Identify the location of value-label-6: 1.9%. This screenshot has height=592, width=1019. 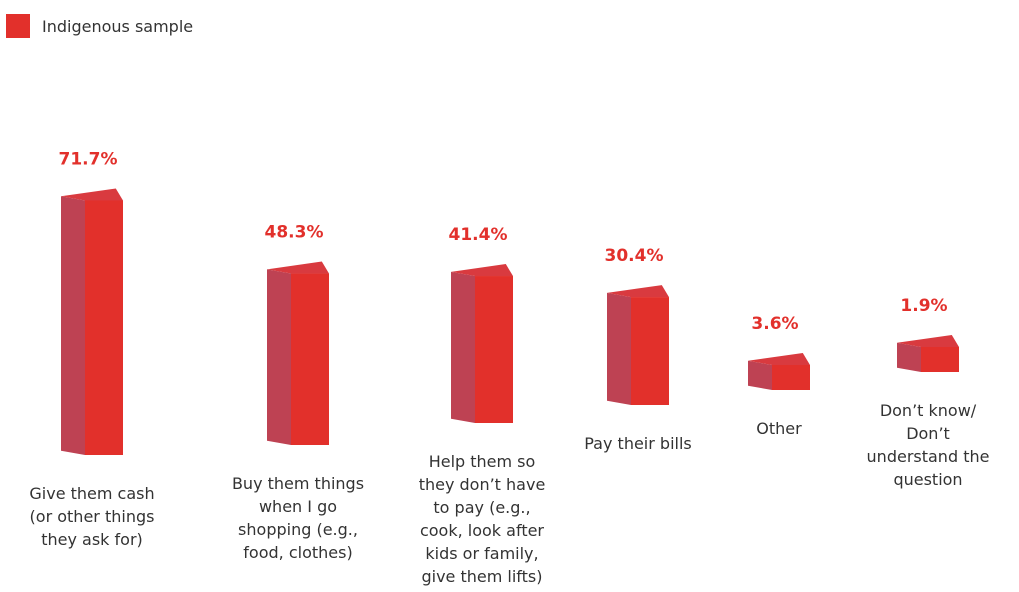
(923, 306).